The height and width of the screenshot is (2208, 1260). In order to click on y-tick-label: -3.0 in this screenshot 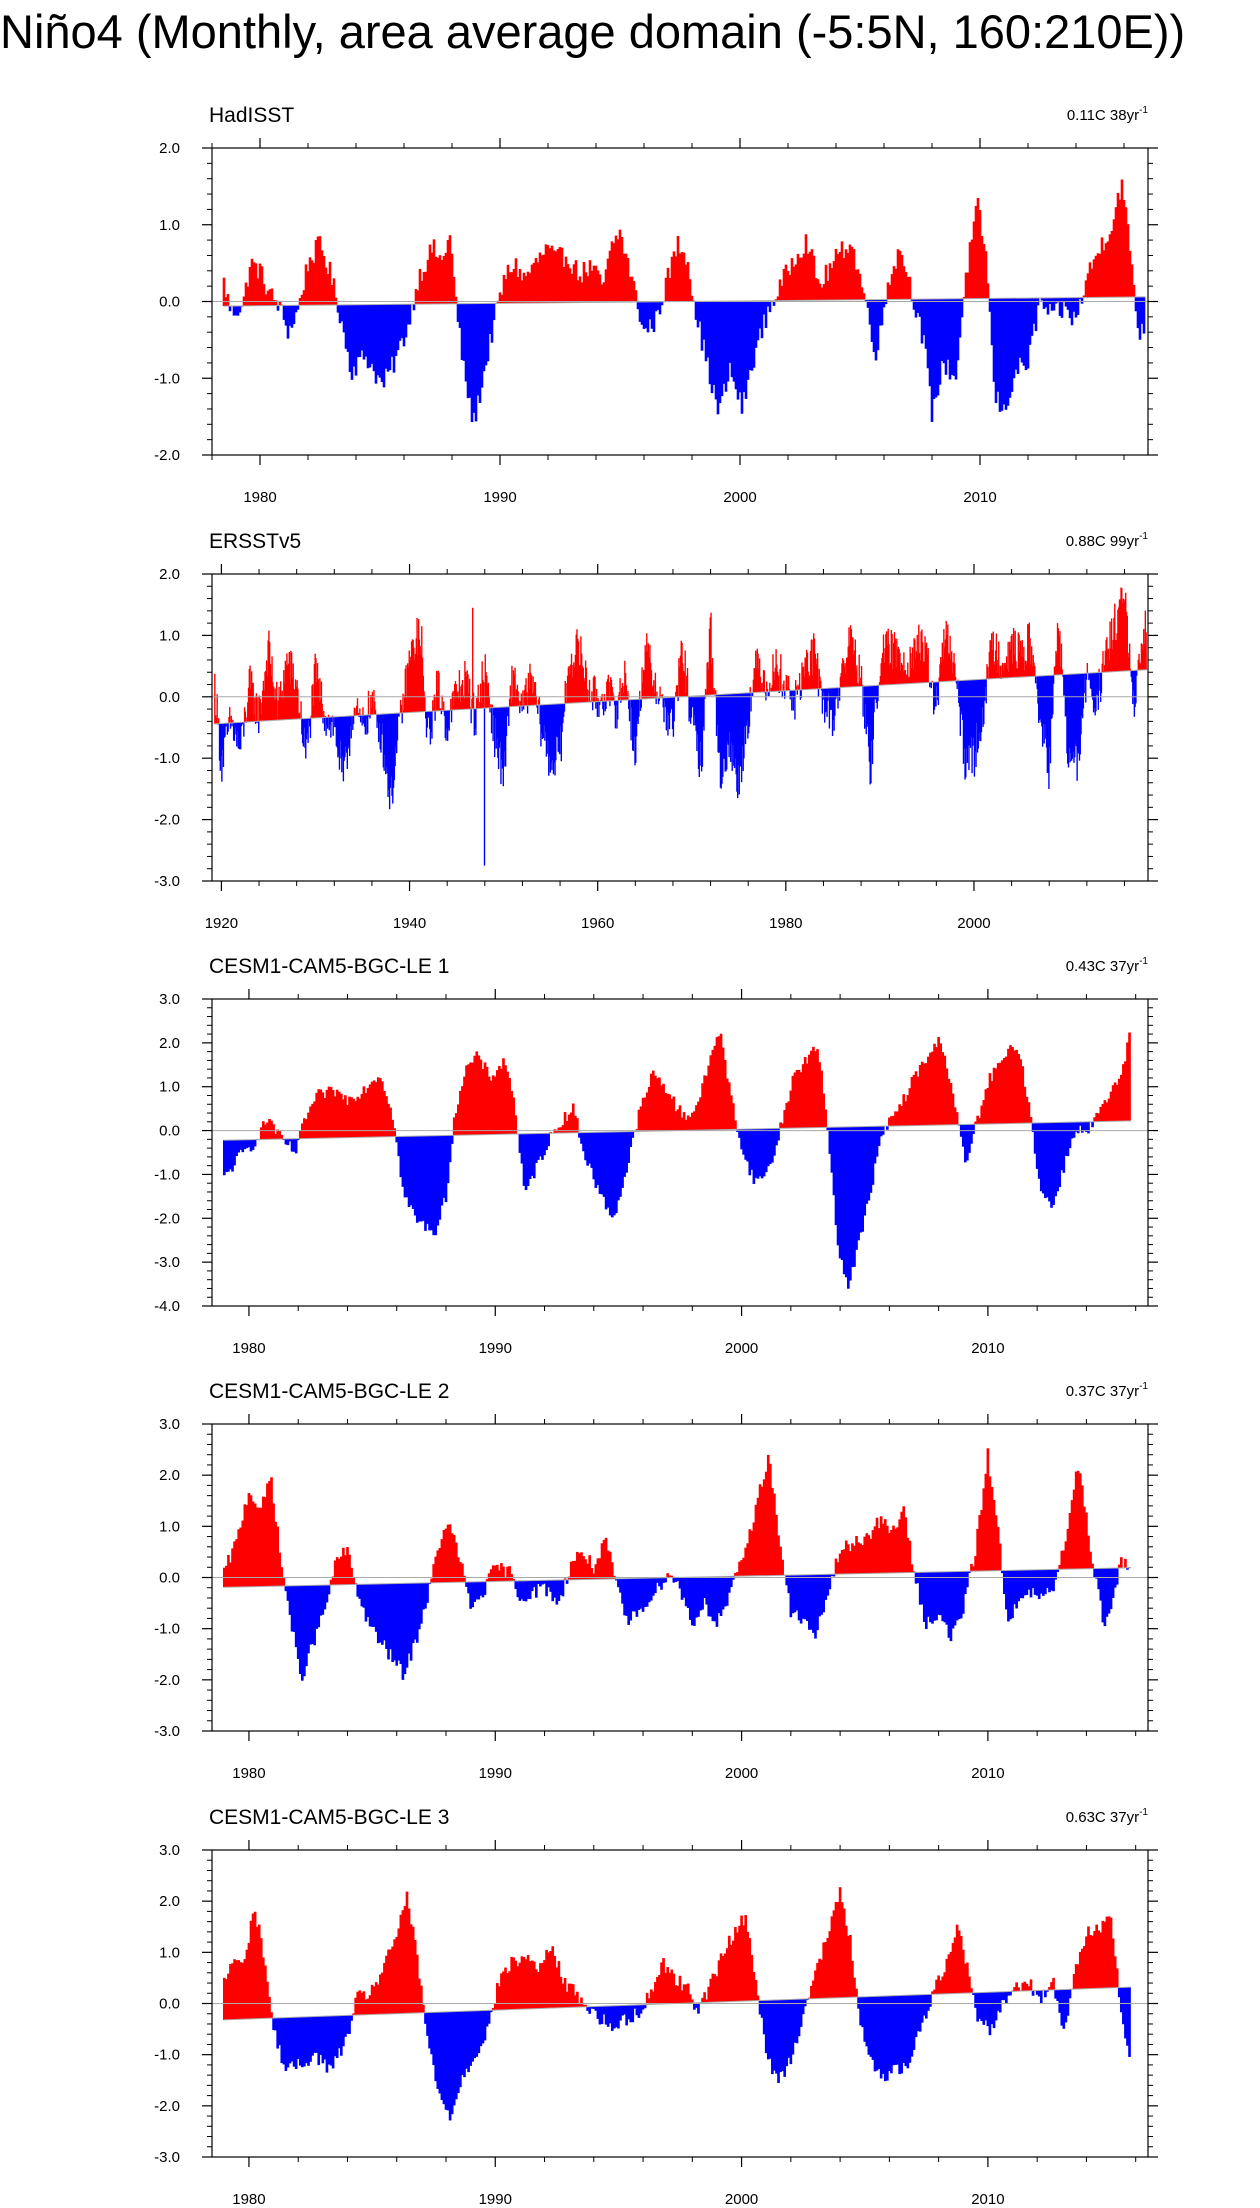, I will do `click(167, 1731)`.